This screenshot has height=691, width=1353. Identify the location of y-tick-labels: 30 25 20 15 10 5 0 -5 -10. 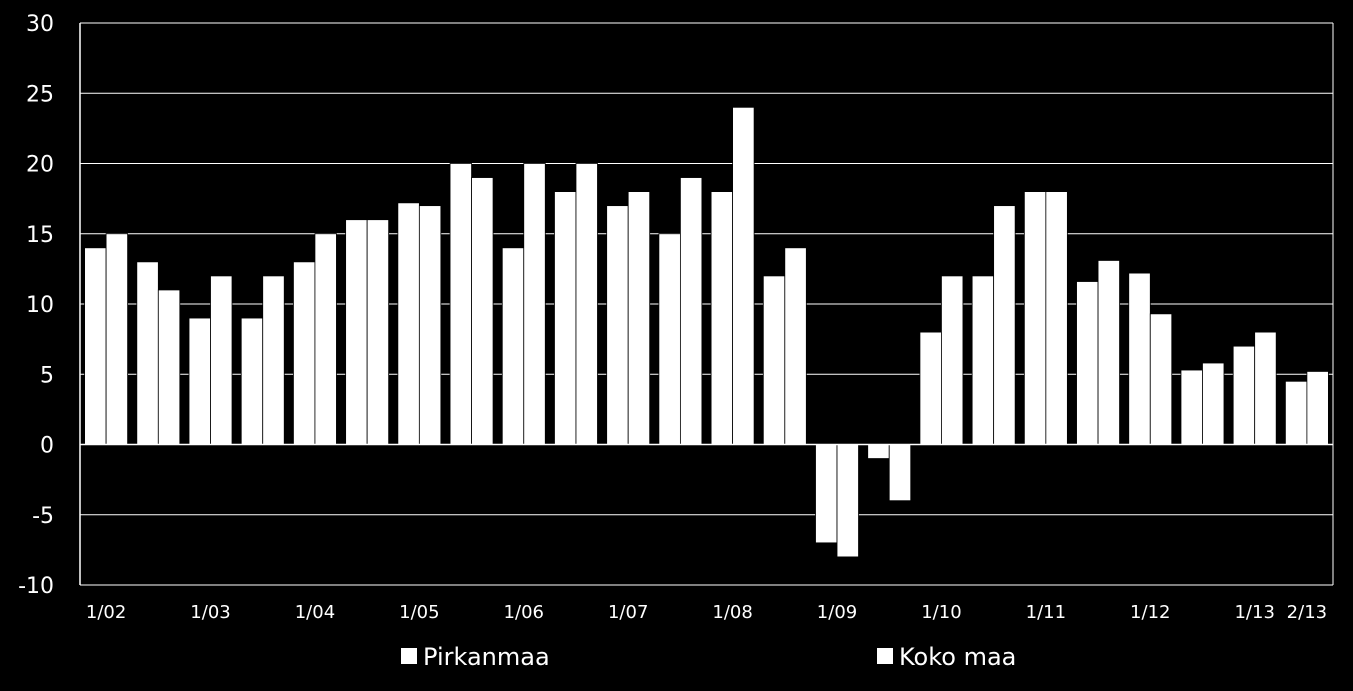
(36, 305).